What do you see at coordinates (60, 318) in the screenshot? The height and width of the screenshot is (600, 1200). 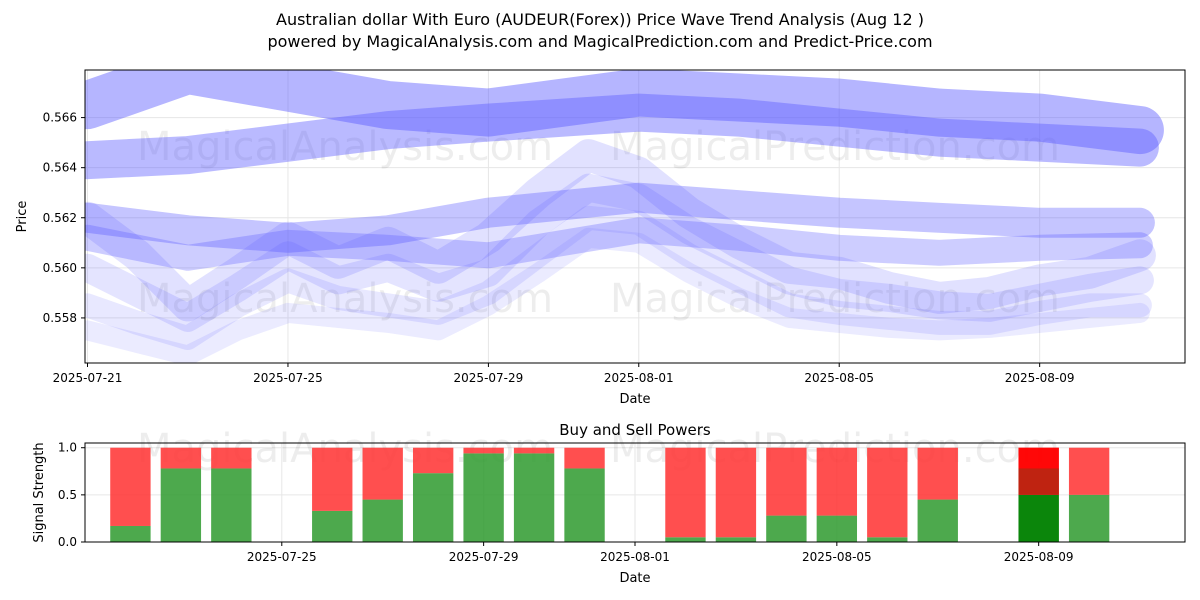 I see `y-tick-label: 0.558` at bounding box center [60, 318].